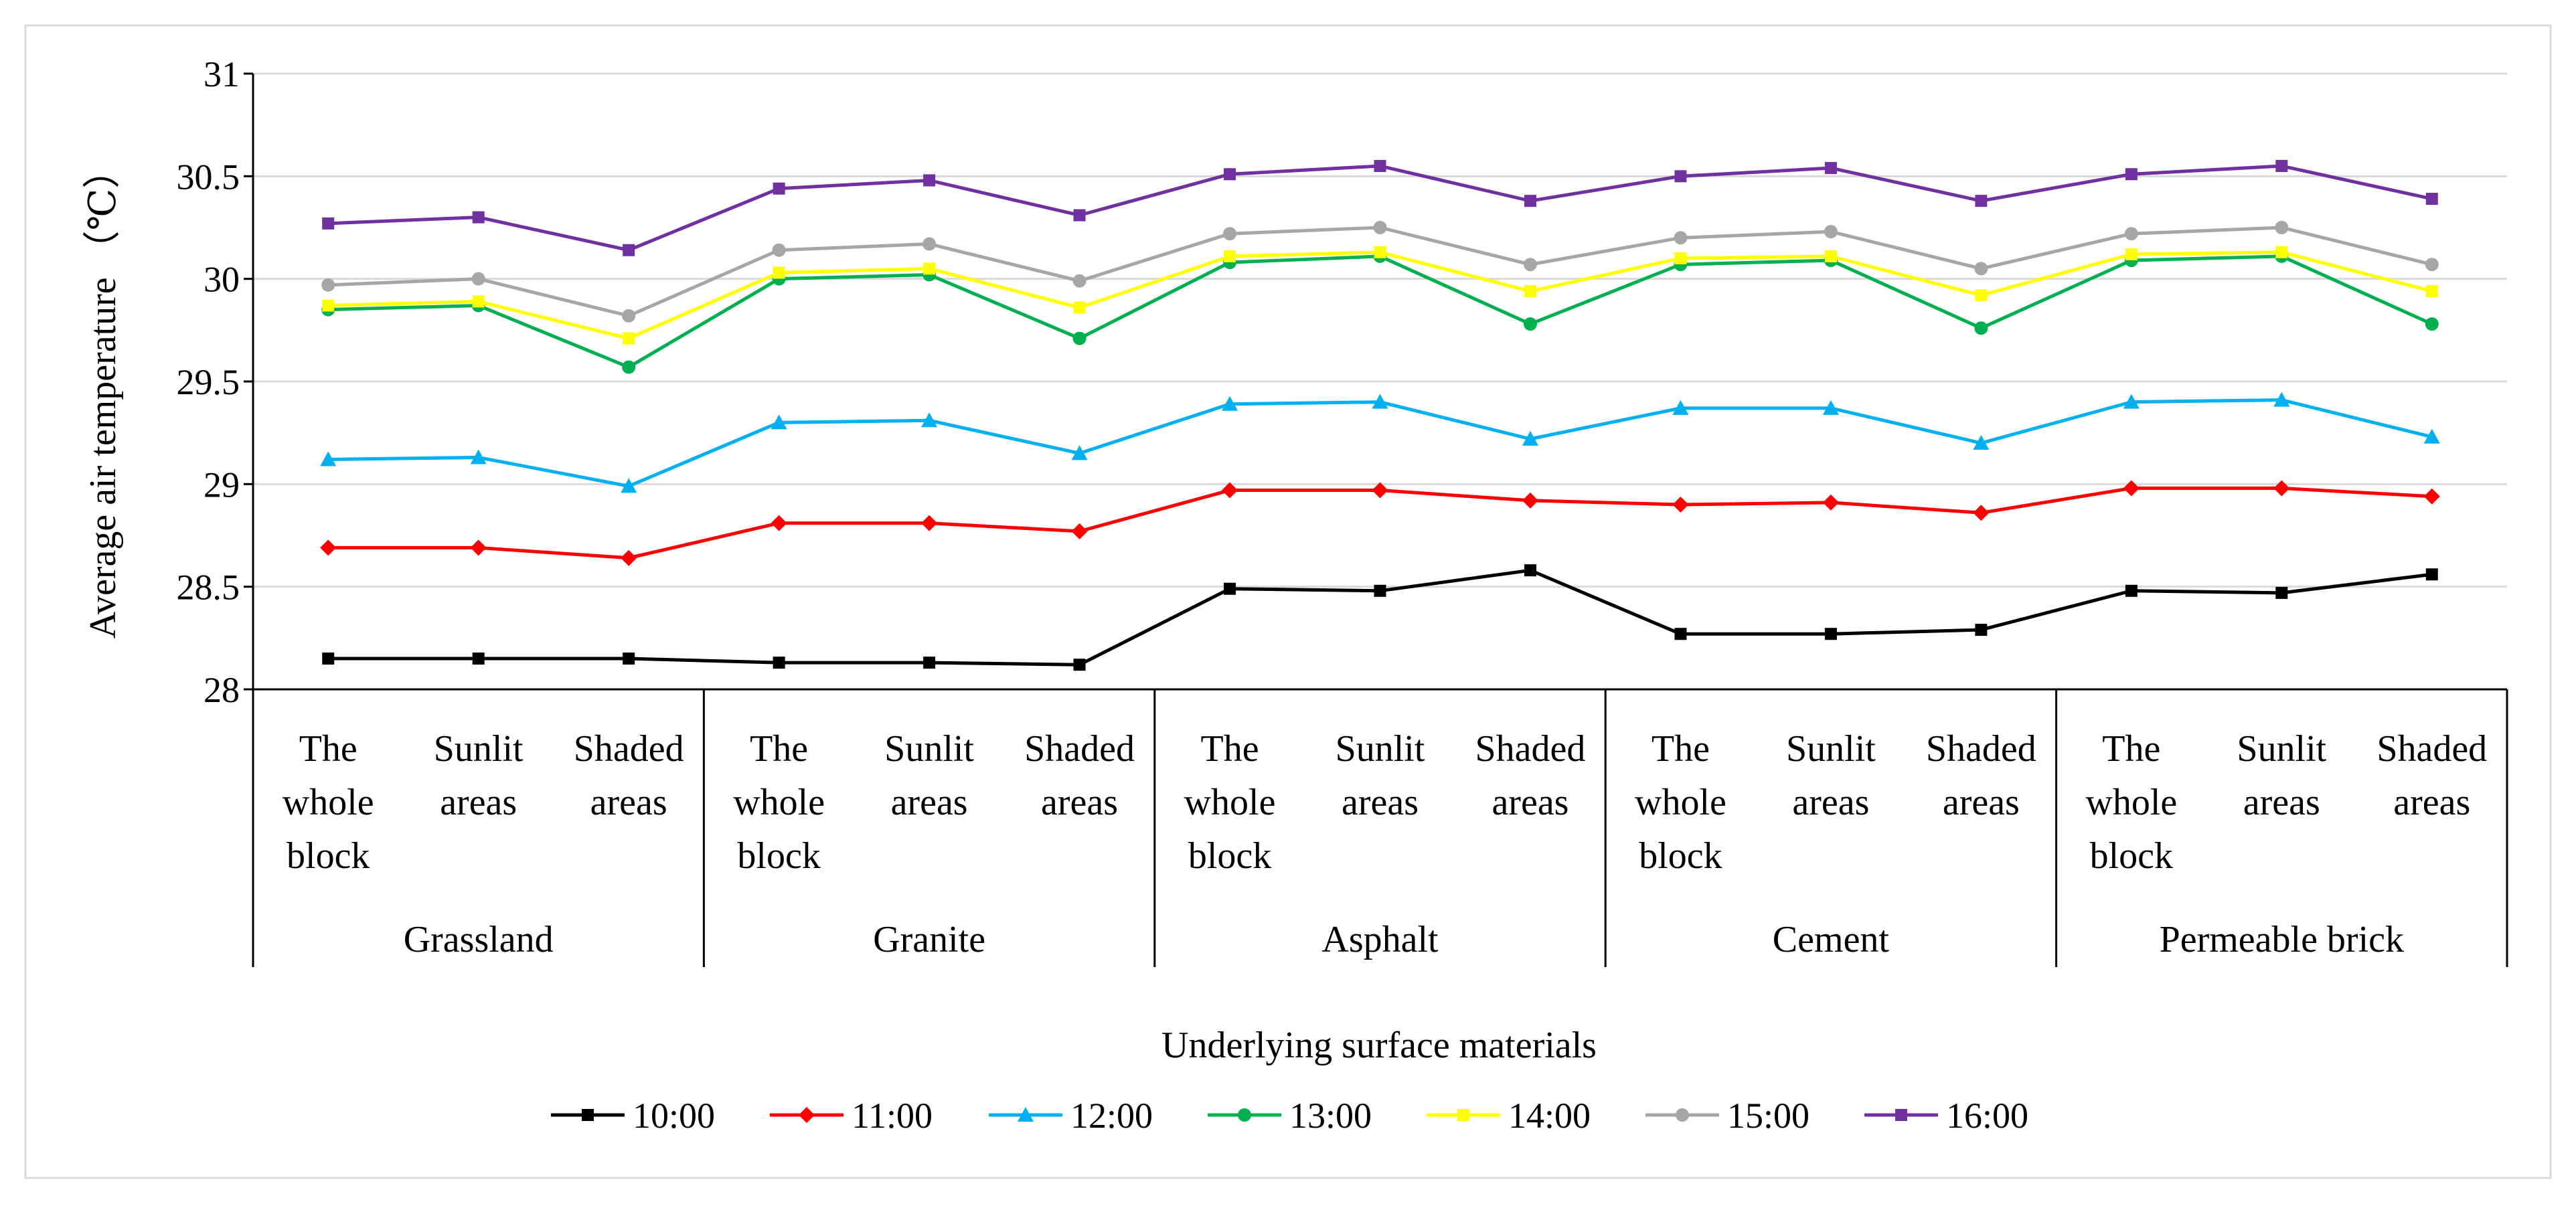 The image size is (2576, 1206). I want to click on legend-item: 14:00, so click(1509, 1116).